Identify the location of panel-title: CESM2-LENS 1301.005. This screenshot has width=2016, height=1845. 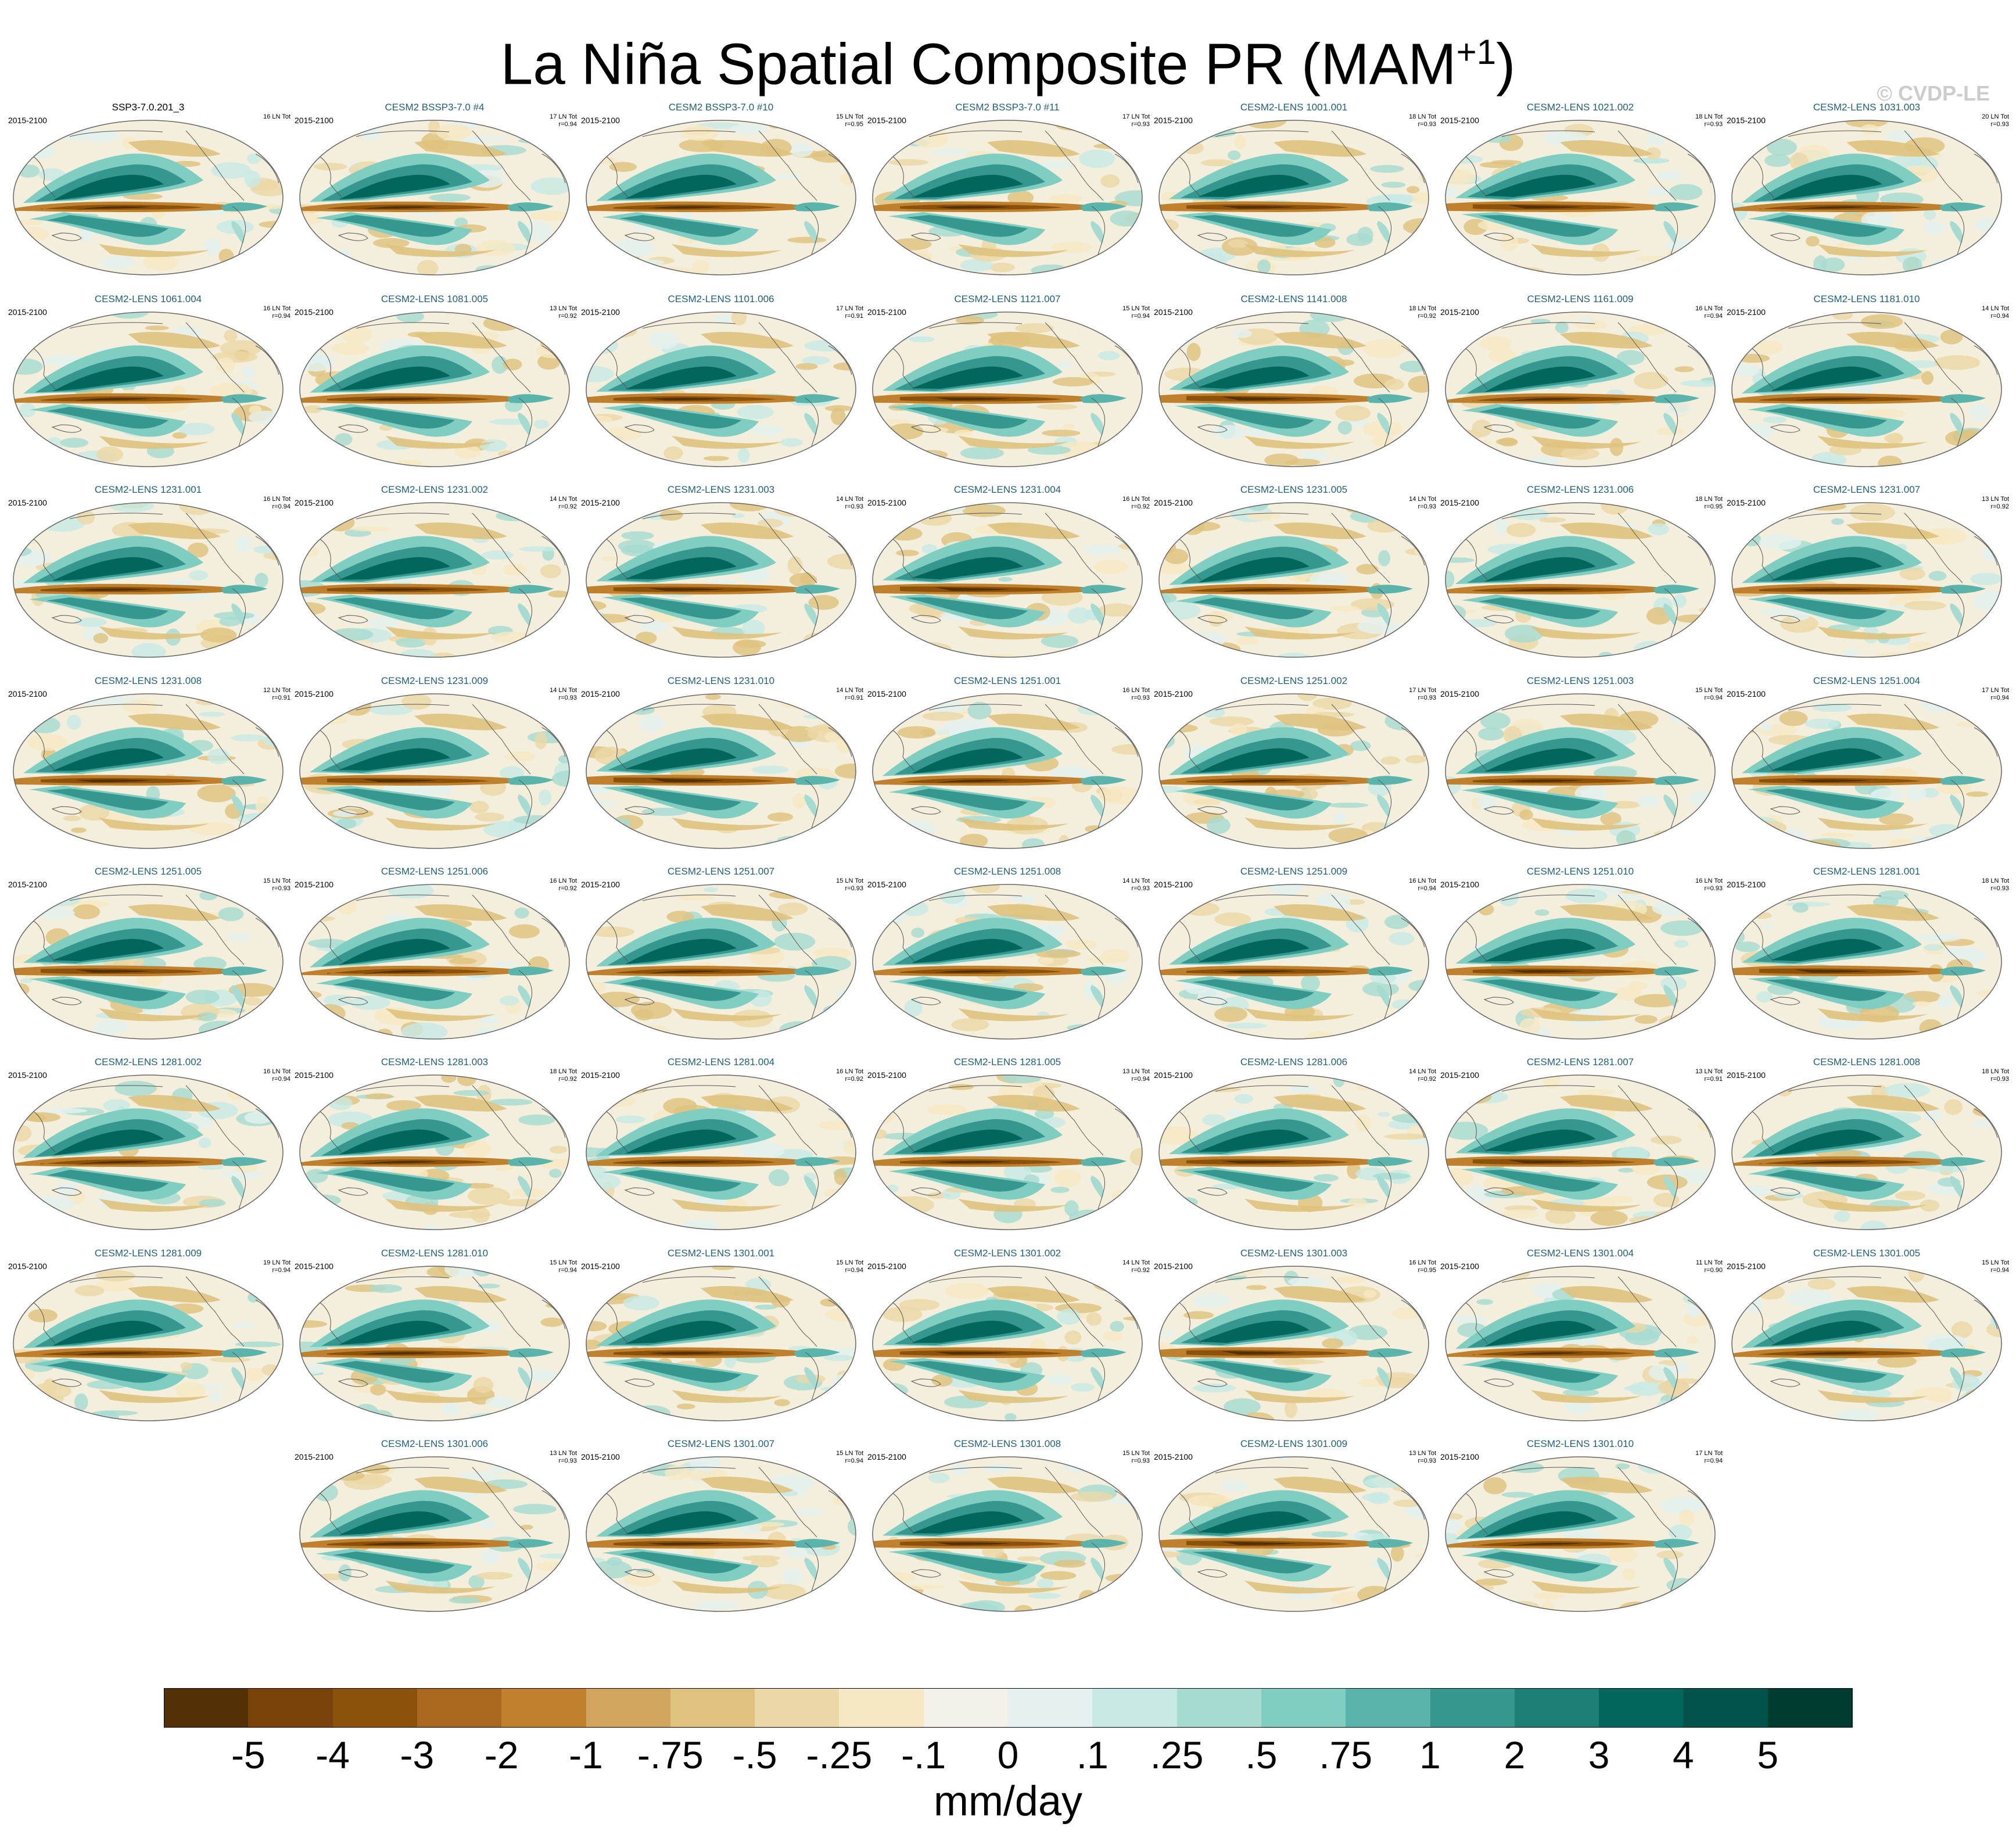
(1867, 1253).